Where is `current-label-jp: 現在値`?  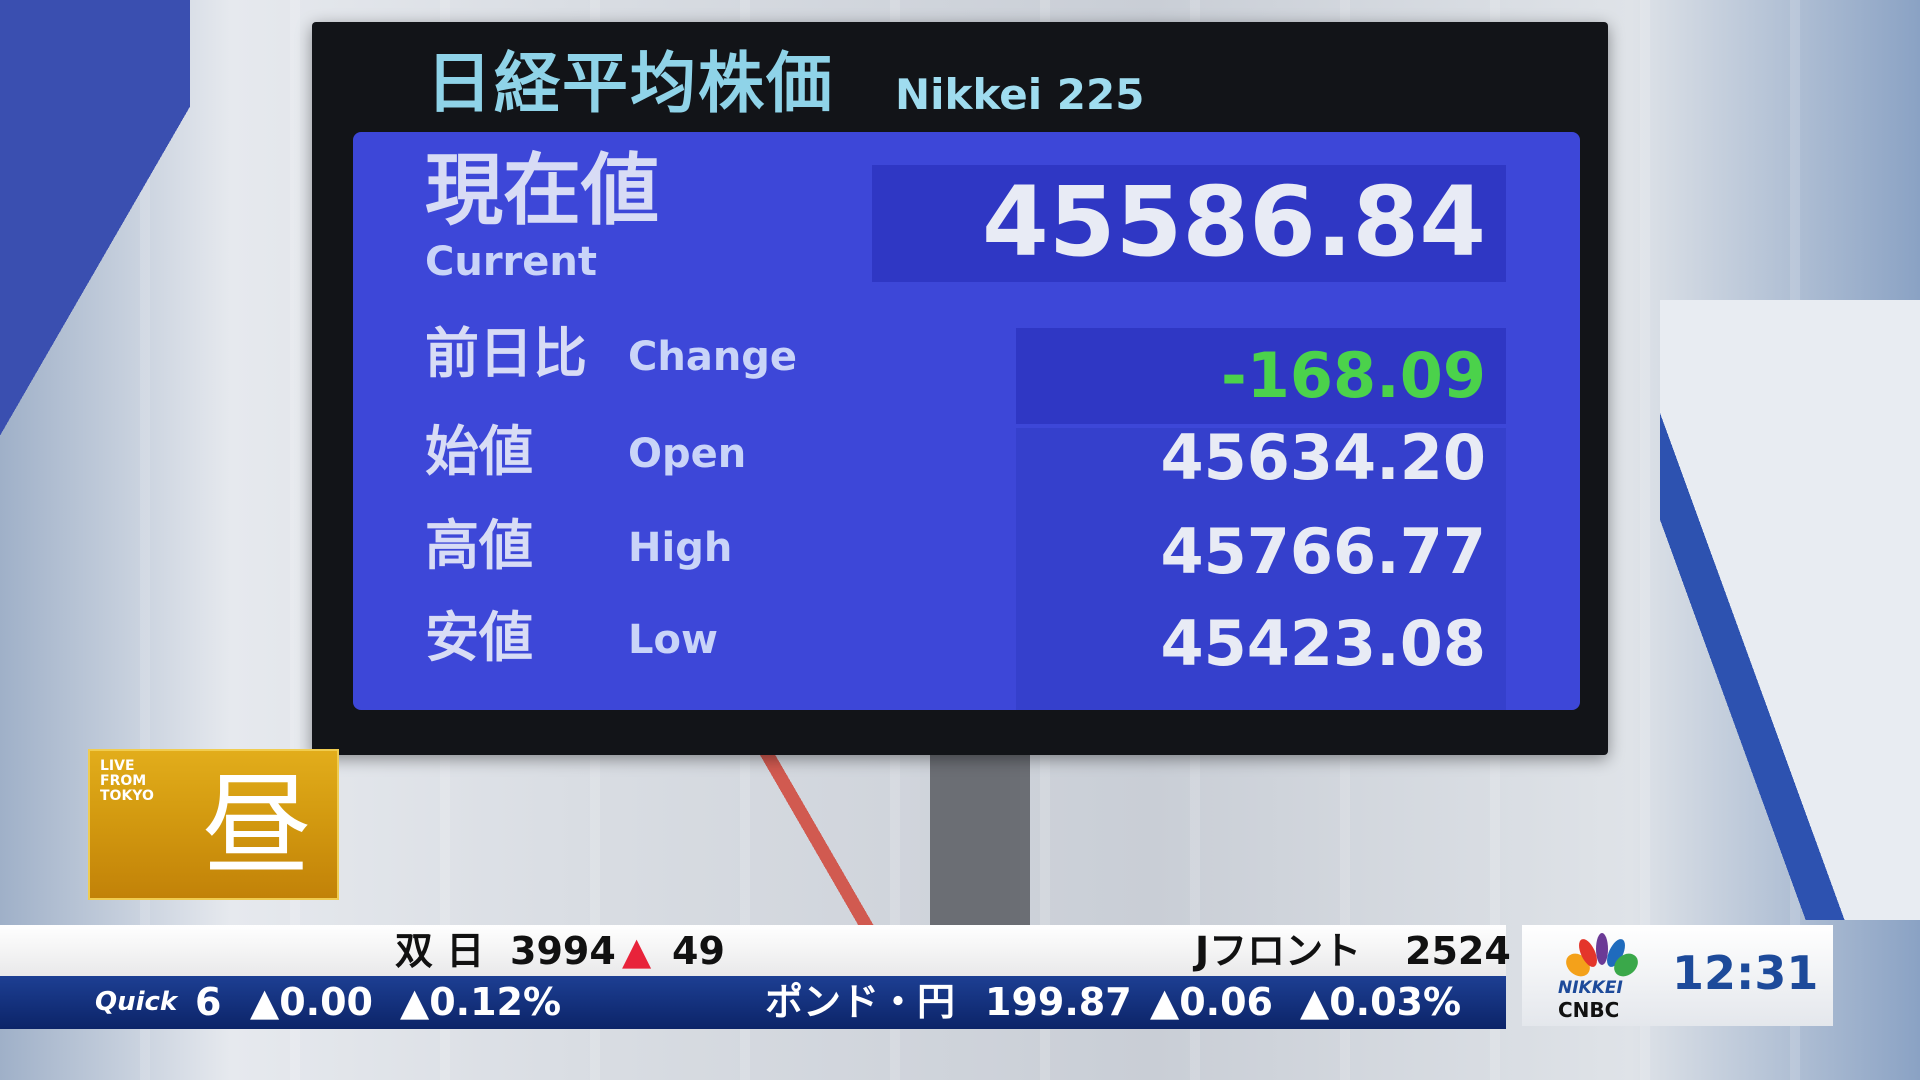 current-label-jp: 現在値 is located at coordinates (542, 191).